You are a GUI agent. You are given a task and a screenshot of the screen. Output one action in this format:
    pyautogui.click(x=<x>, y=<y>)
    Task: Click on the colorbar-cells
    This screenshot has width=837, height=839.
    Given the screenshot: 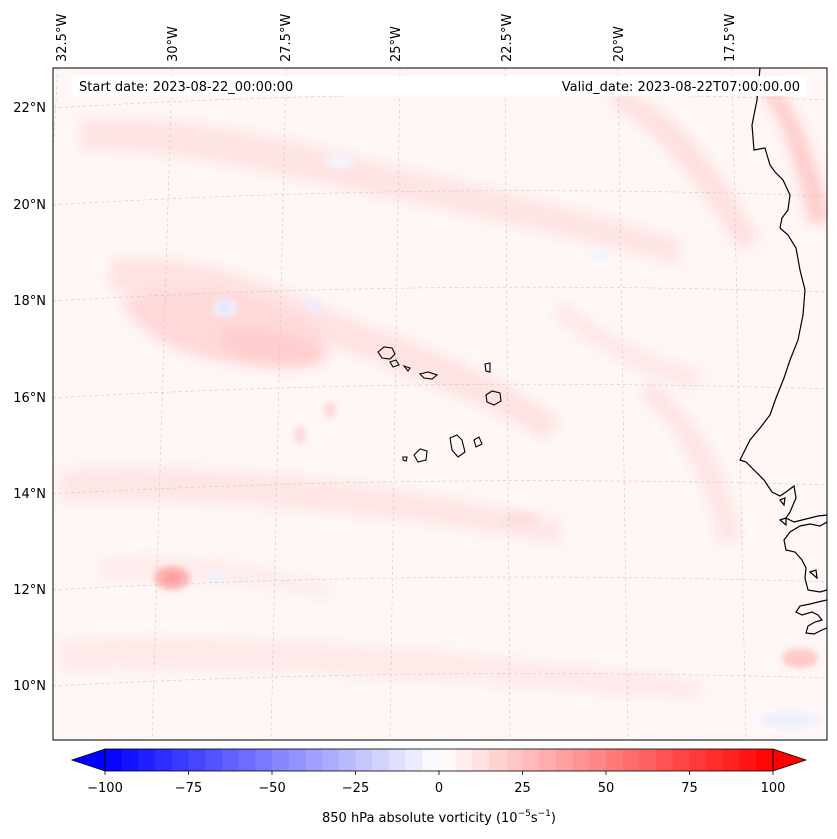 What is the action you would take?
    pyautogui.click(x=439, y=760)
    